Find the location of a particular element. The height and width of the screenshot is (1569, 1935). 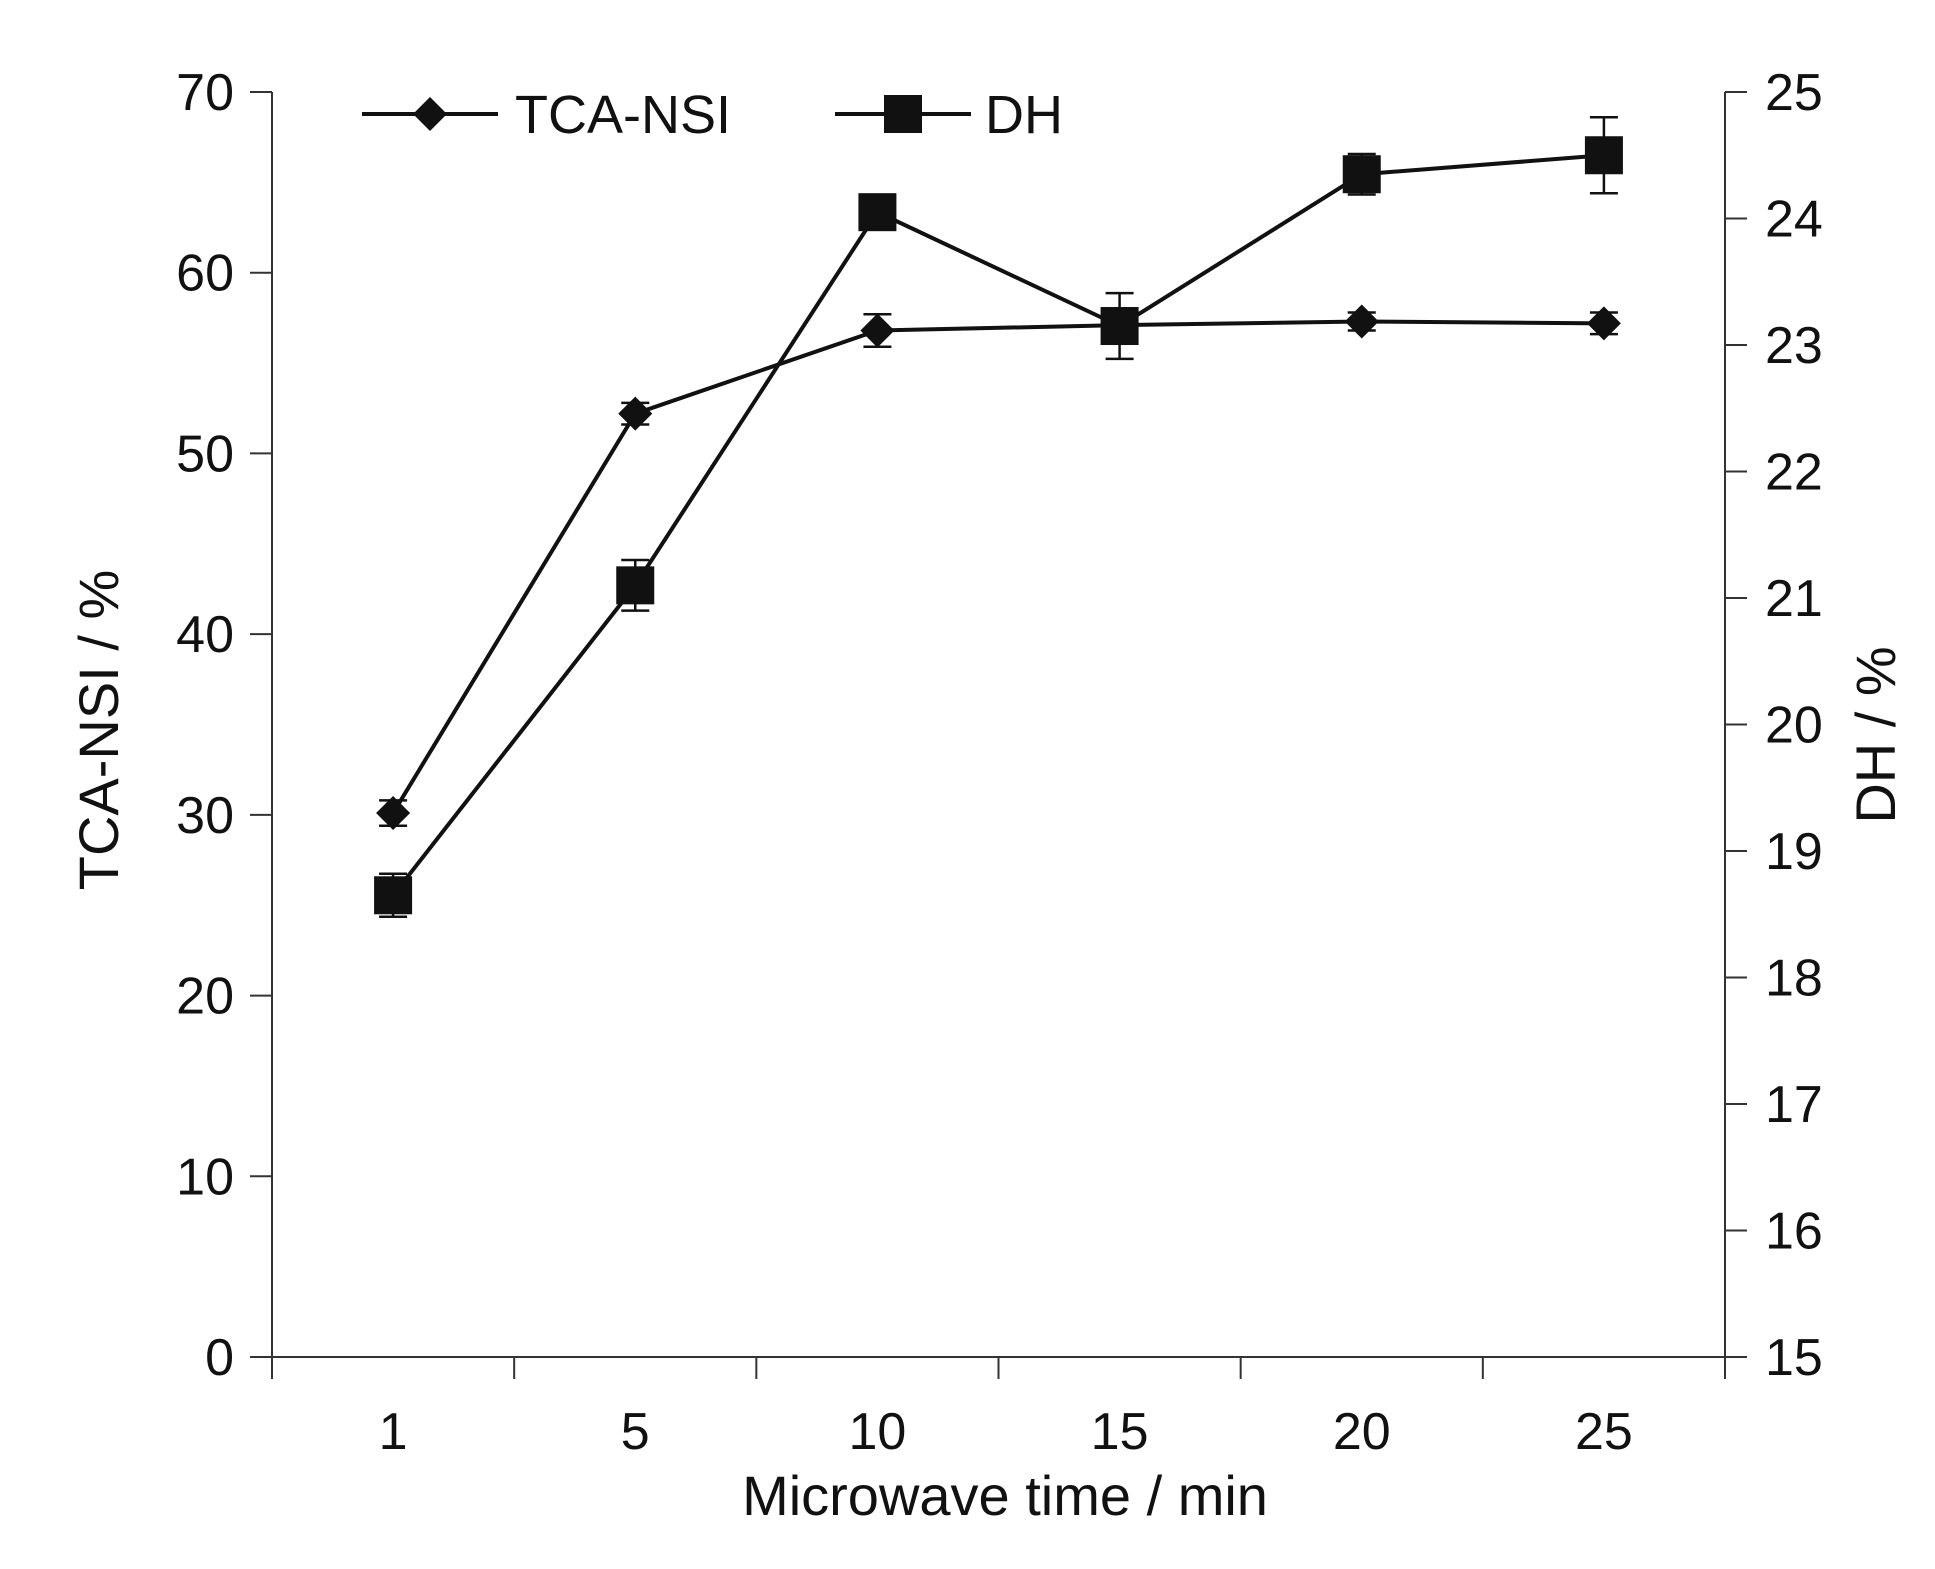

legend-marker-tca-nsi is located at coordinates (430, 114).